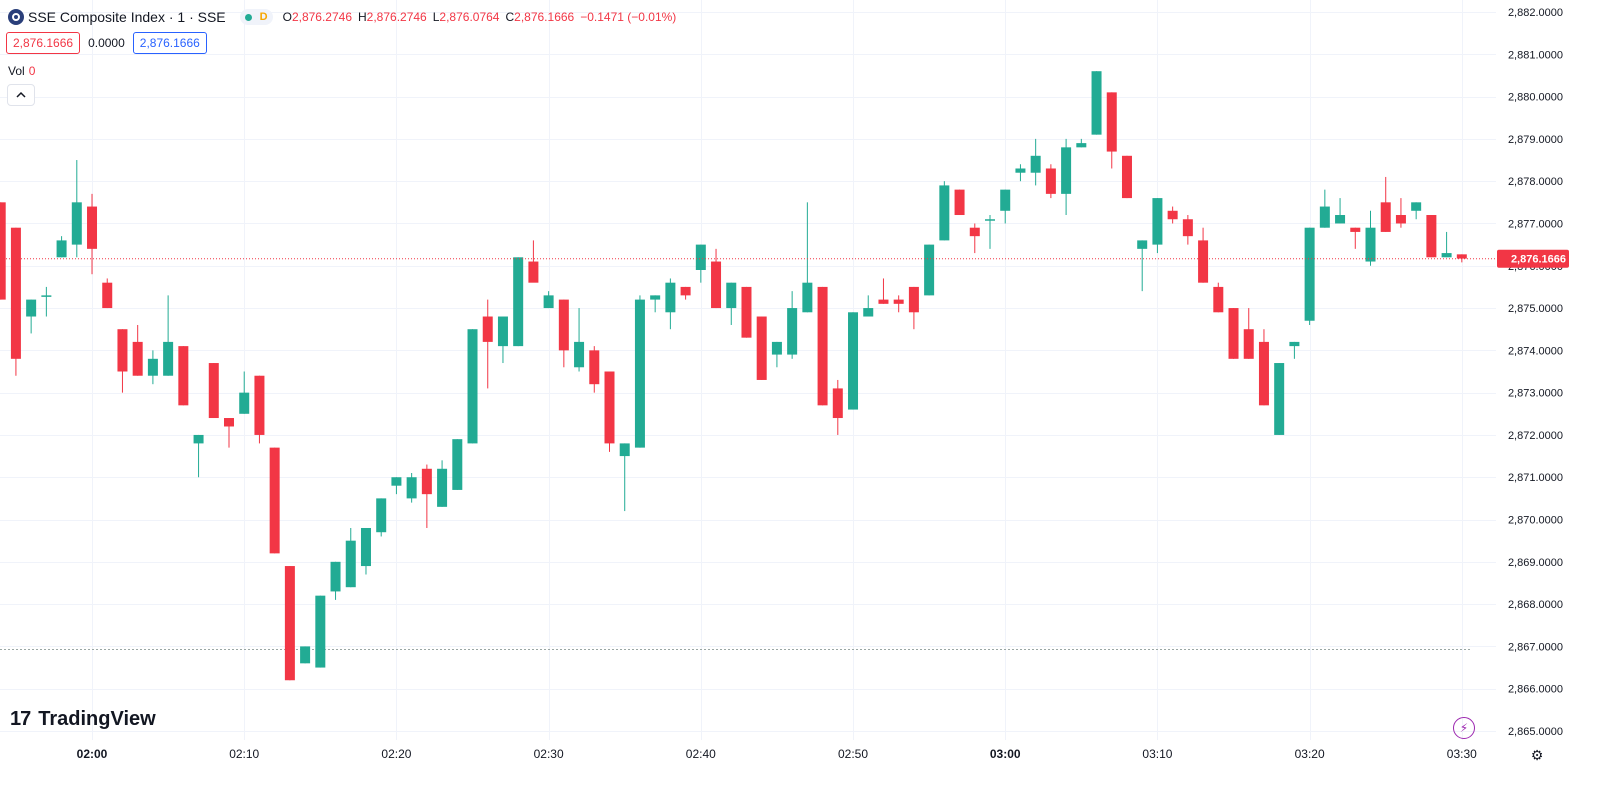 Image resolution: width=1606 pixels, height=785 pixels. What do you see at coordinates (169, 43) in the screenshot?
I see `buy-button: 2,876.1666` at bounding box center [169, 43].